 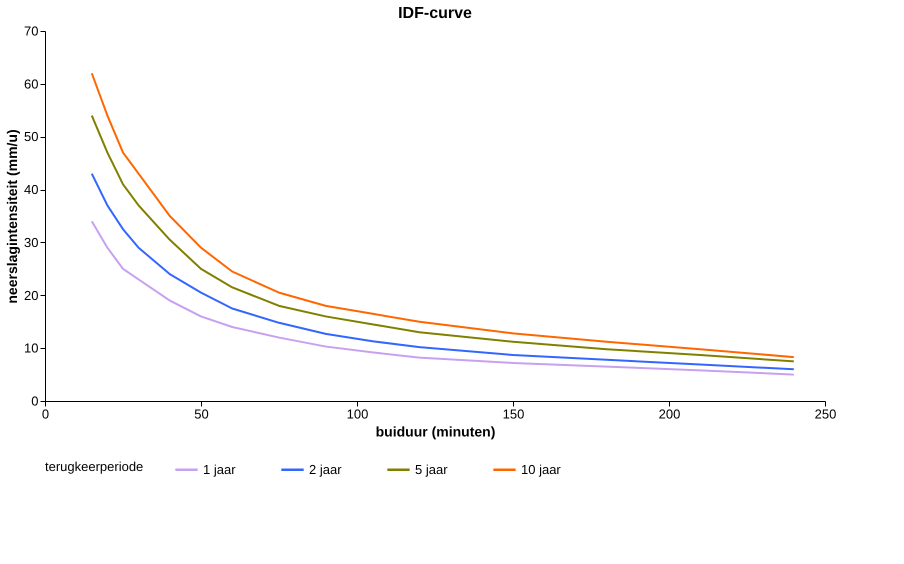 I want to click on y-tick-label: 40, so click(x=31, y=190).